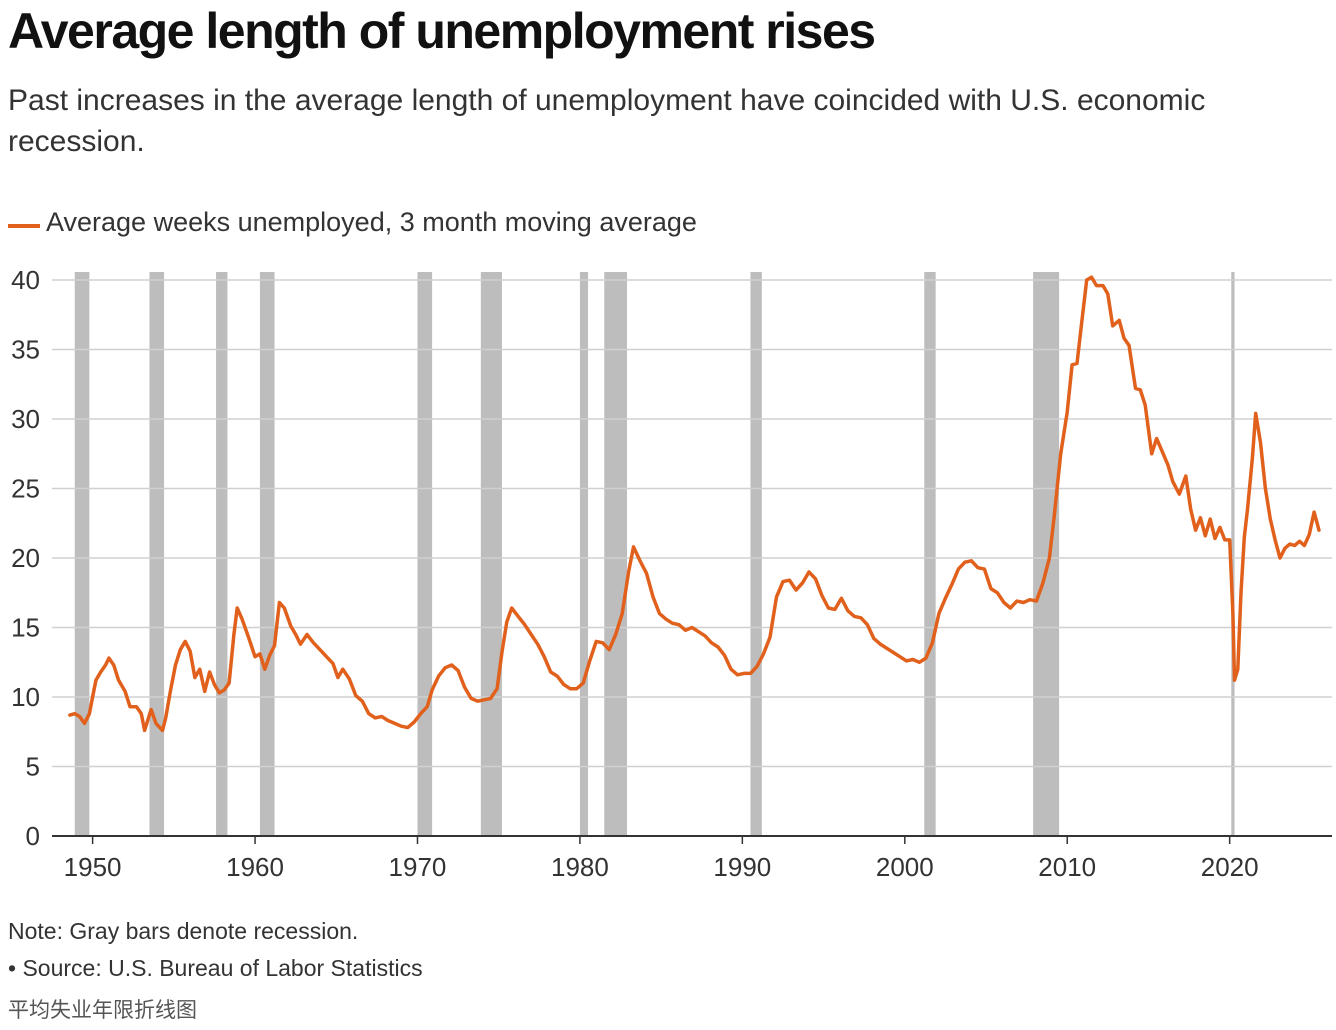 This screenshot has height=1030, width=1336. Describe the element at coordinates (255, 867) in the screenshot. I see `x-tick-label: 1960` at that location.